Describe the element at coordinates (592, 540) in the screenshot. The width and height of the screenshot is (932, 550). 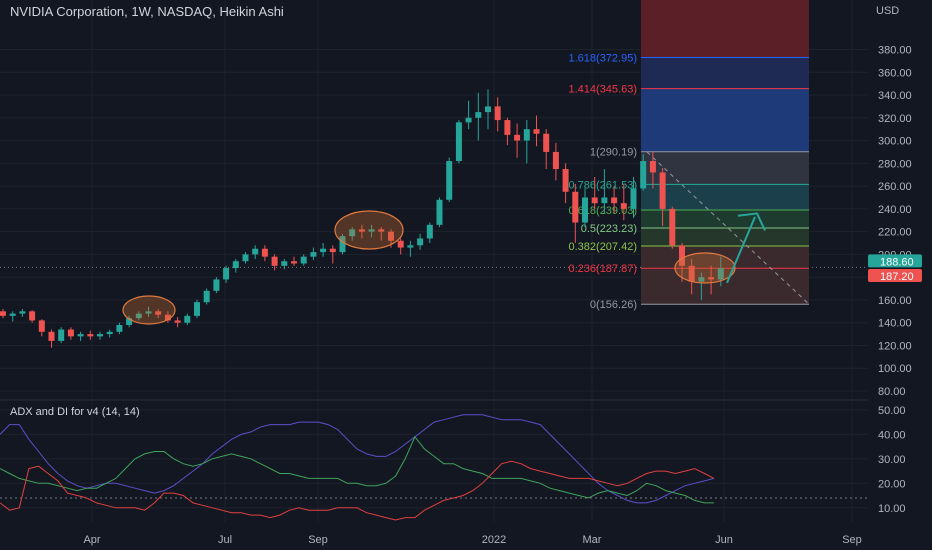
I see `time-tick-label: Mar` at that location.